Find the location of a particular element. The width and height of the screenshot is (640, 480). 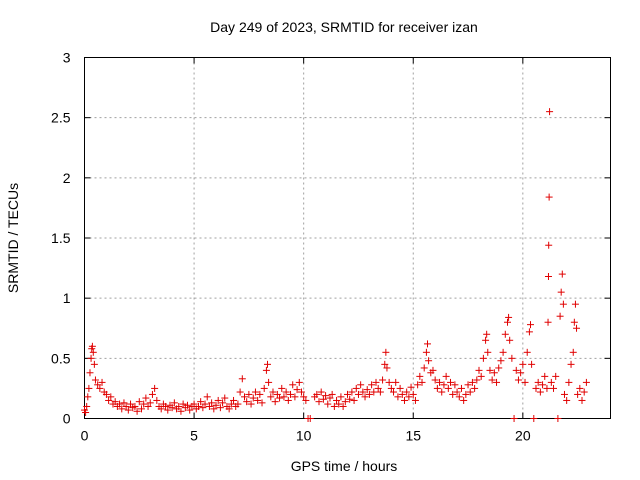

x-axis-label: GPS time / hours is located at coordinates (344, 466).